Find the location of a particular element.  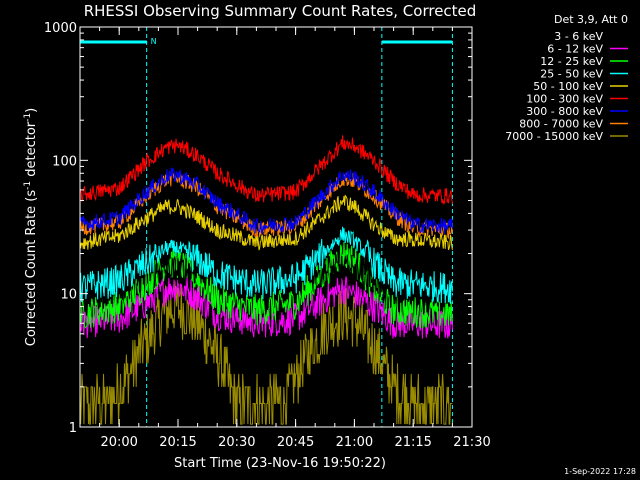

legend-header: Det 3,9, Att 0 is located at coordinates (591, 19).